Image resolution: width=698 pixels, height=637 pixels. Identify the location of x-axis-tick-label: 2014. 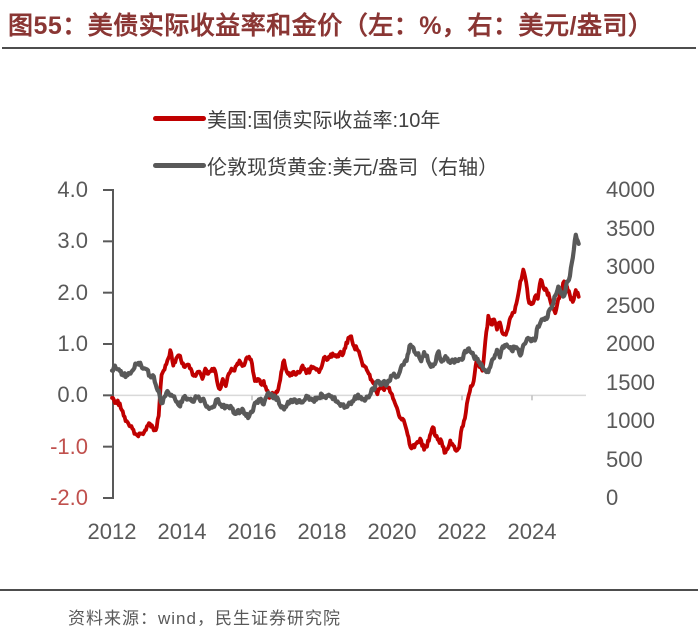
(182, 531).